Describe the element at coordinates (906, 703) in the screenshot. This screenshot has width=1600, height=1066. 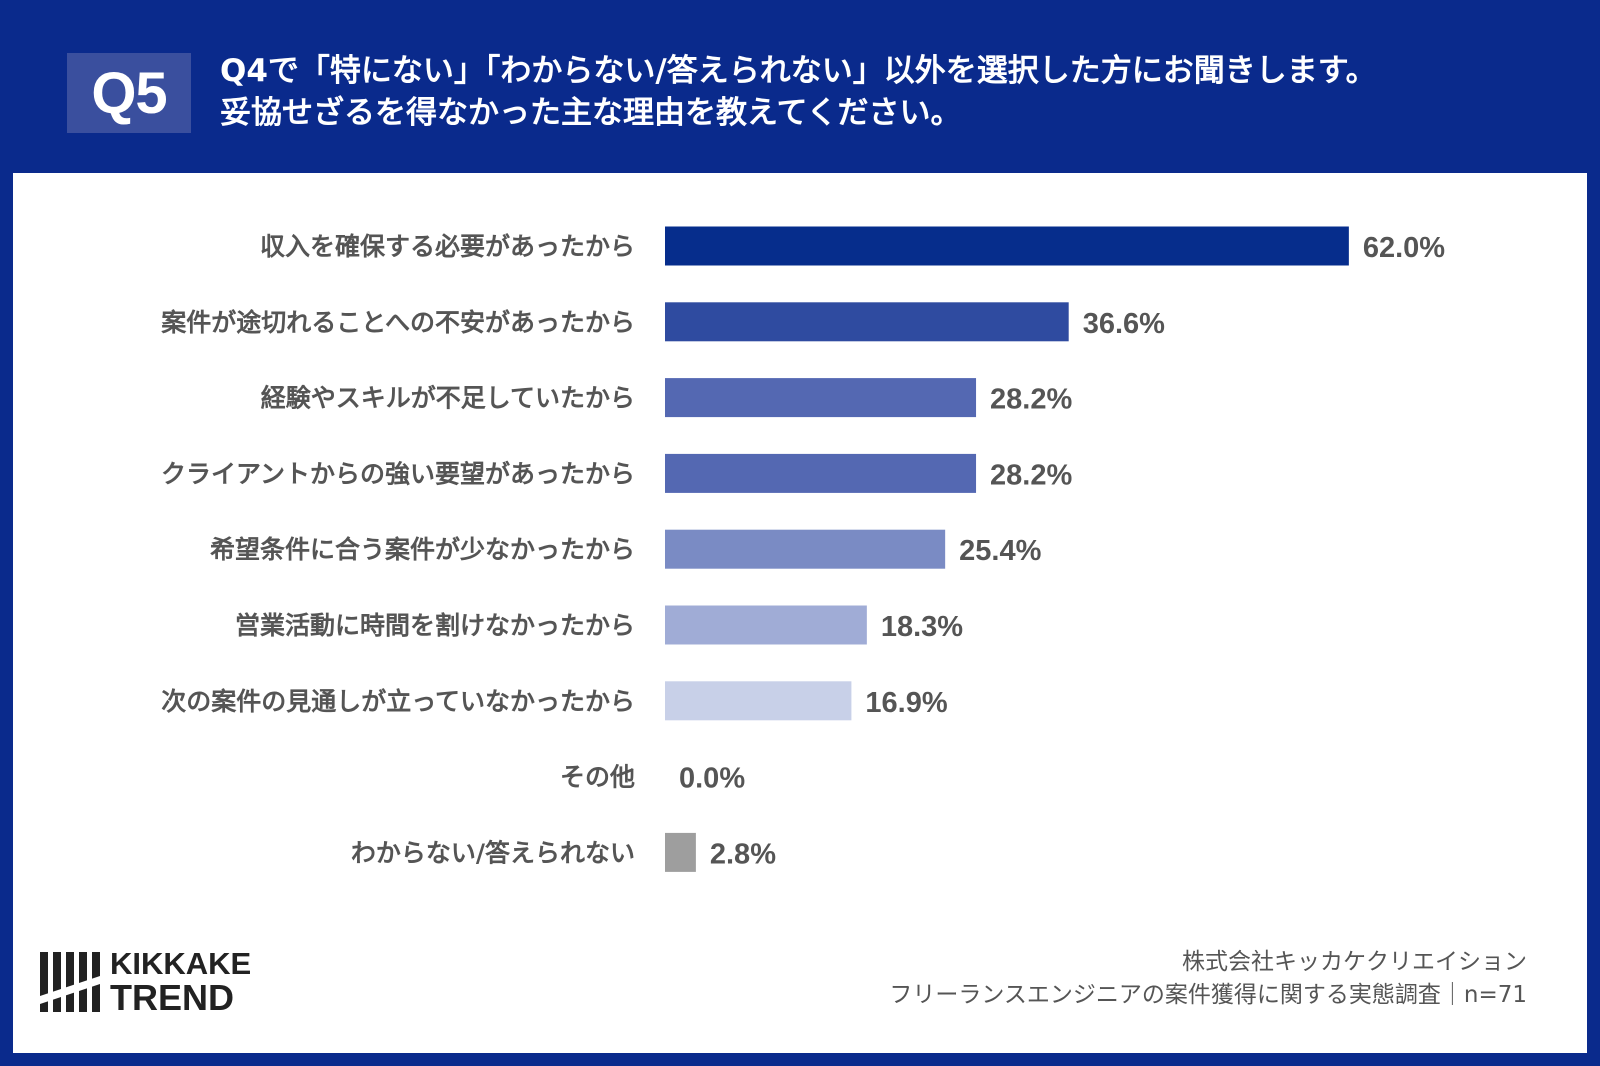
I see `value-label: 16.9%` at that location.